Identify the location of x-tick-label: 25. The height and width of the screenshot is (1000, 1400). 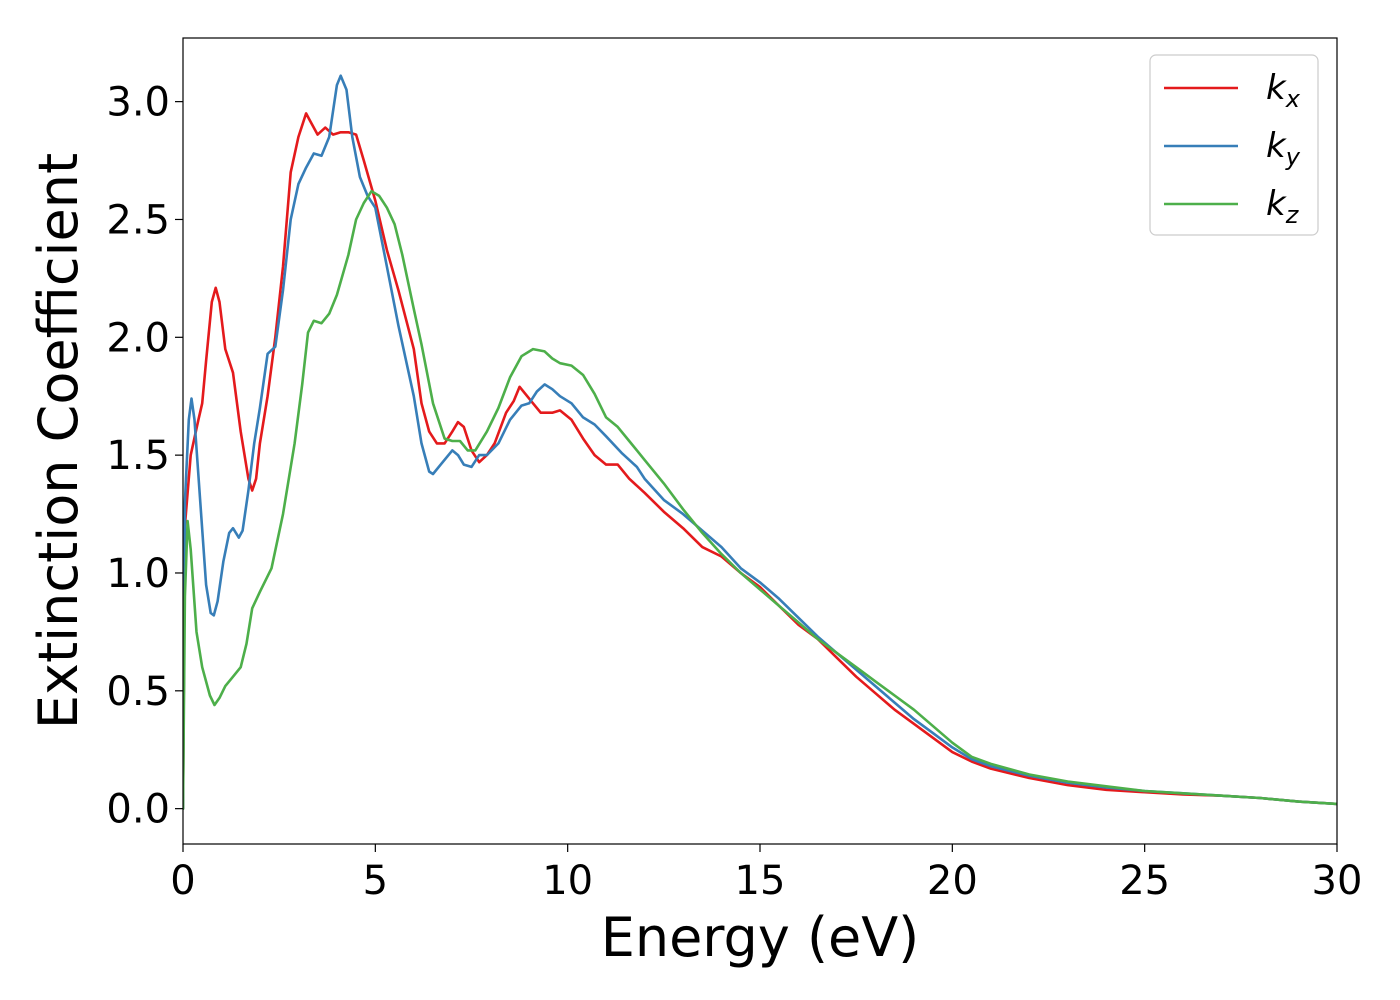
(1144, 881).